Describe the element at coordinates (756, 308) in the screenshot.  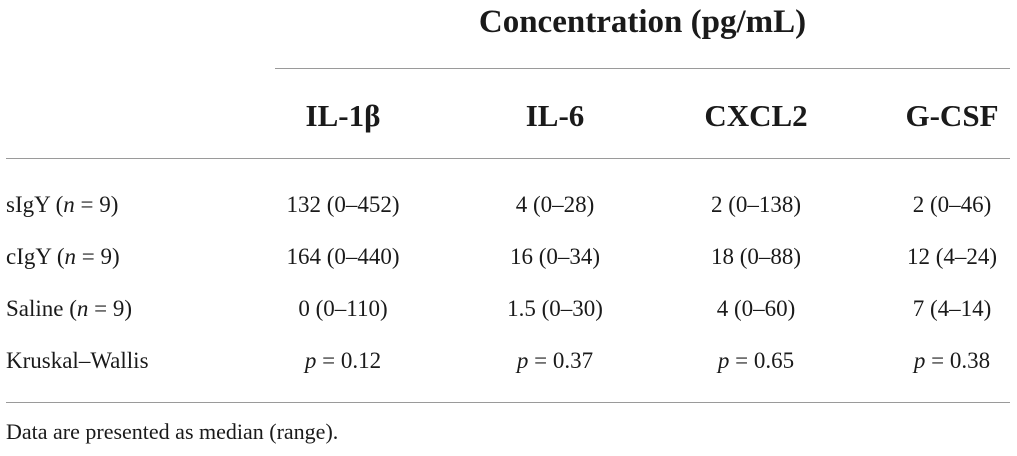
I see `cell-value: 4 (0–60)` at that location.